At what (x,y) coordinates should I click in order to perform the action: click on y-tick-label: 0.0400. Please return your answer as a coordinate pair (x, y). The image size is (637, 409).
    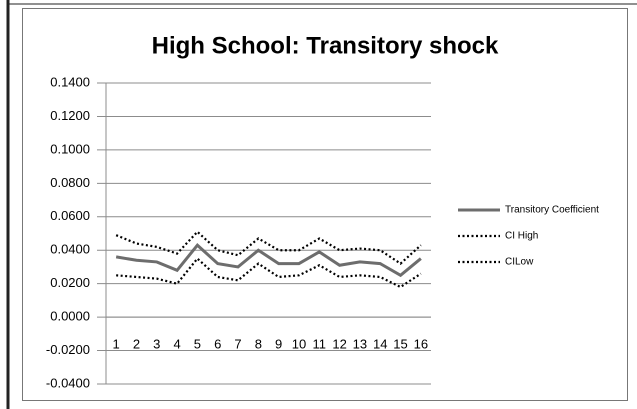
    Looking at the image, I should click on (70, 249).